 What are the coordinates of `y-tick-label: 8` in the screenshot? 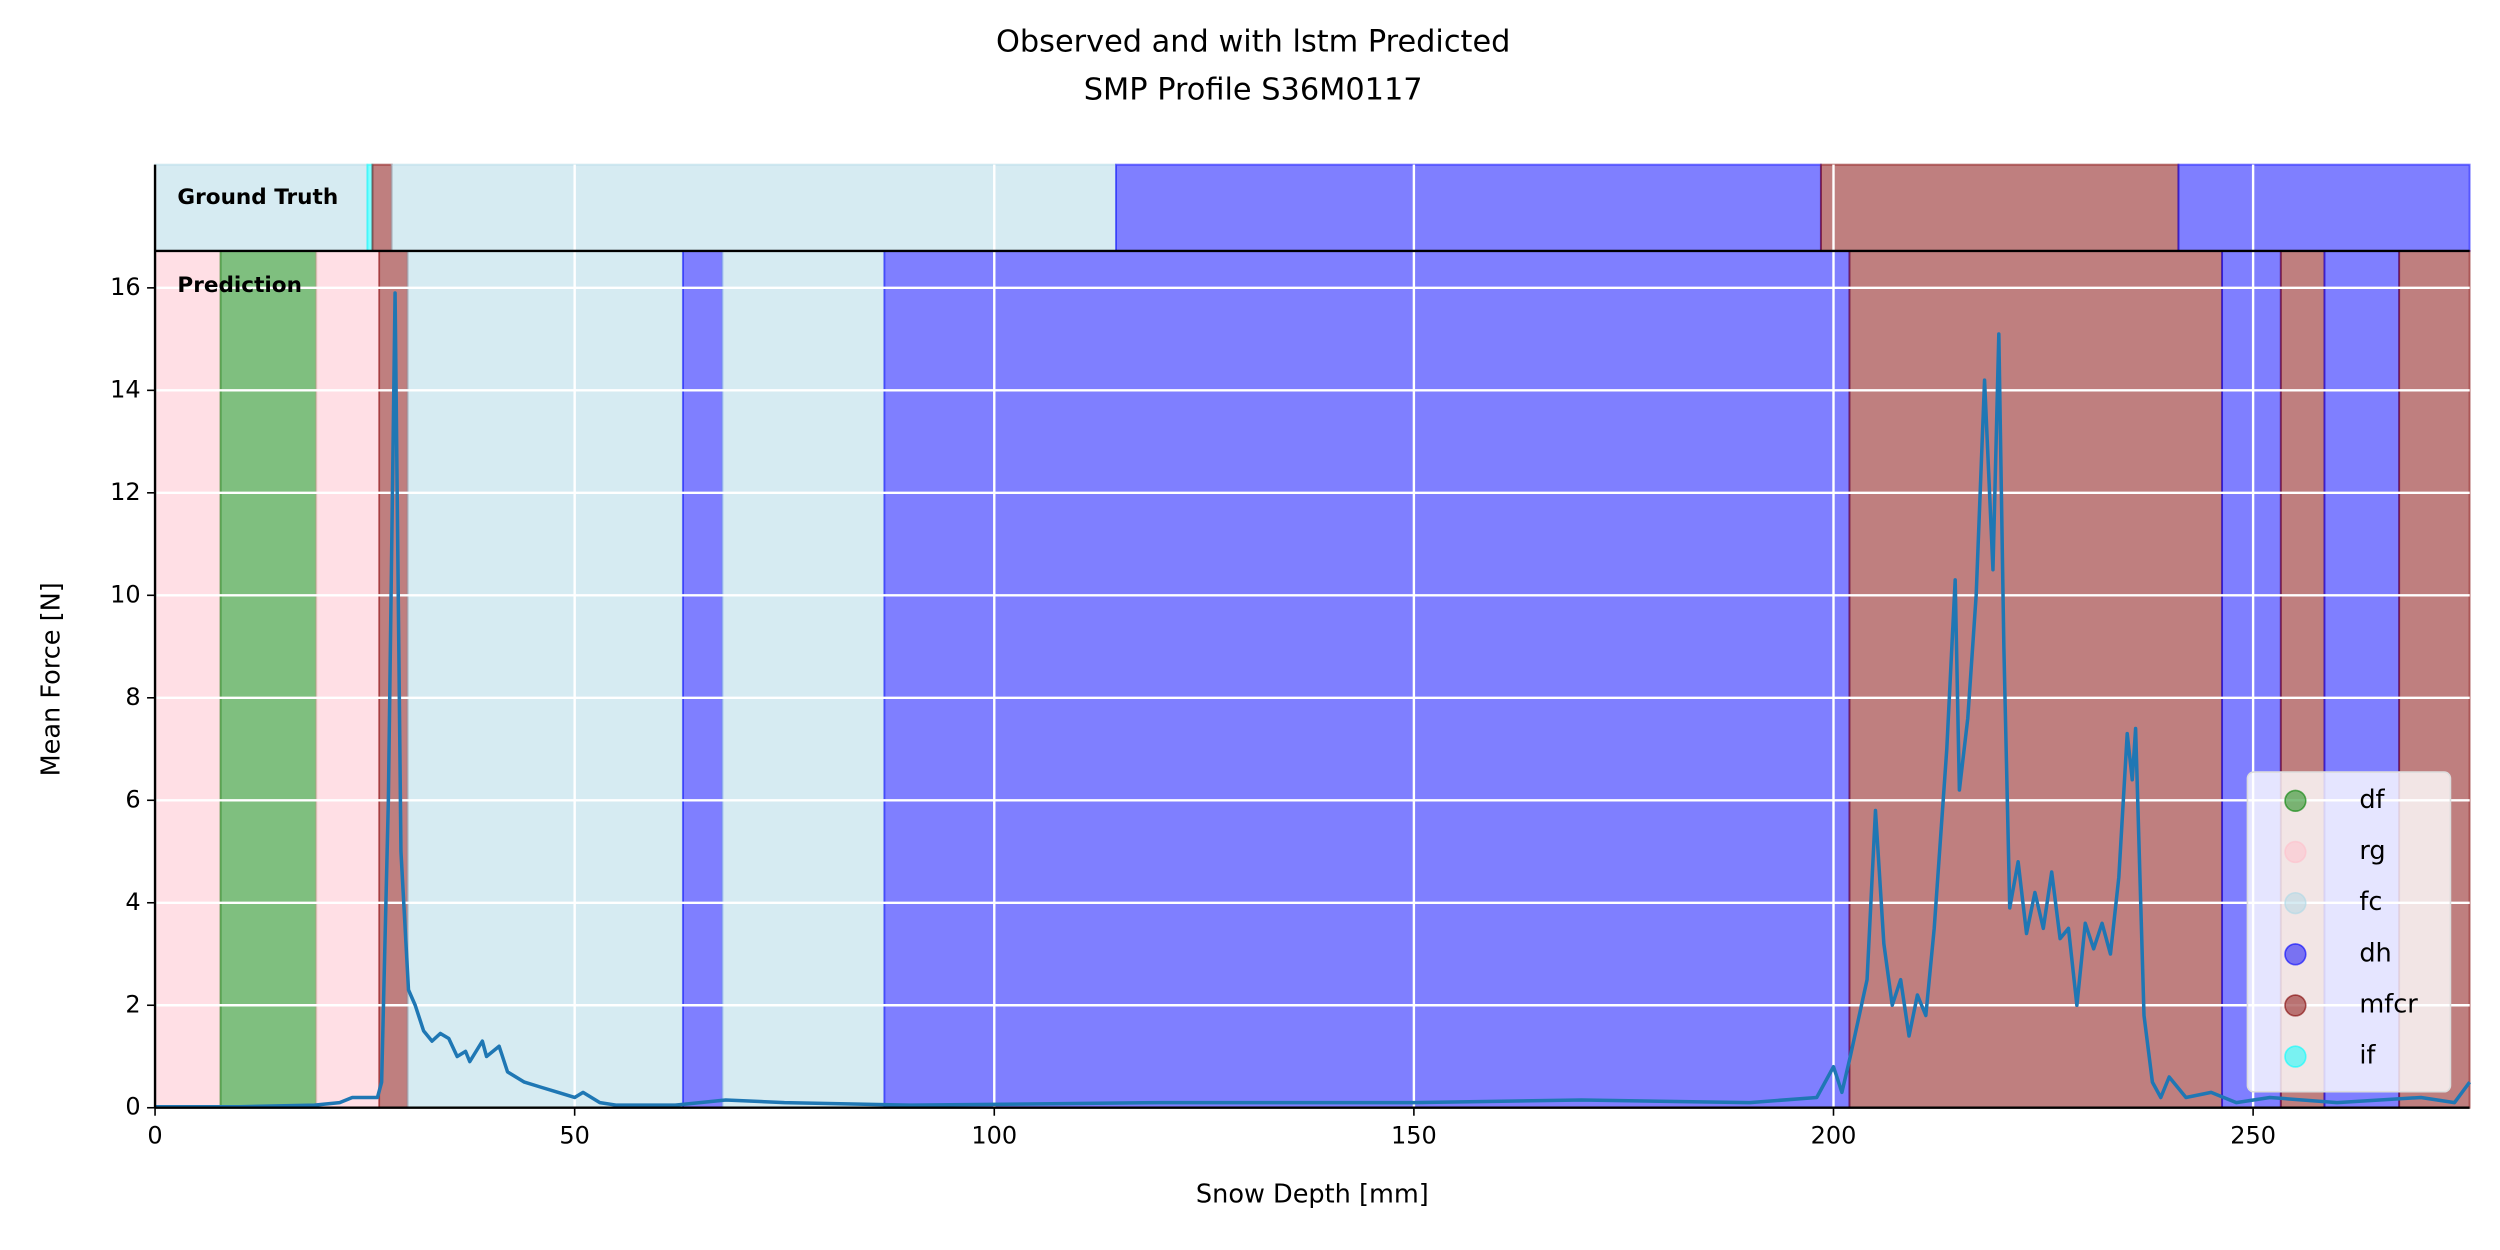 It's located at (132, 697).